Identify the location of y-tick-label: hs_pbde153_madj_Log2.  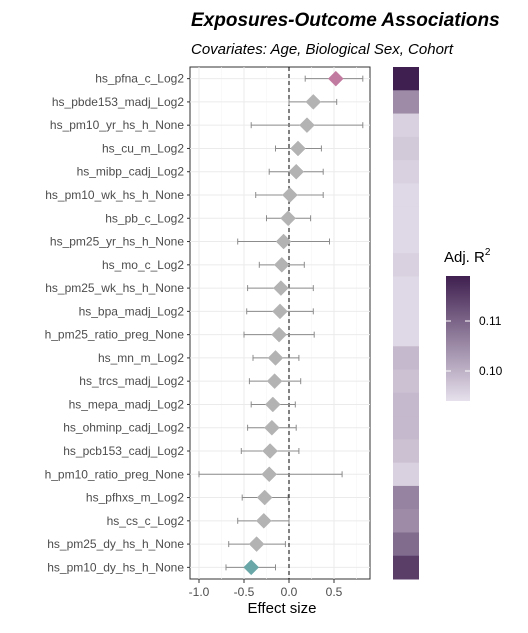
(118, 102).